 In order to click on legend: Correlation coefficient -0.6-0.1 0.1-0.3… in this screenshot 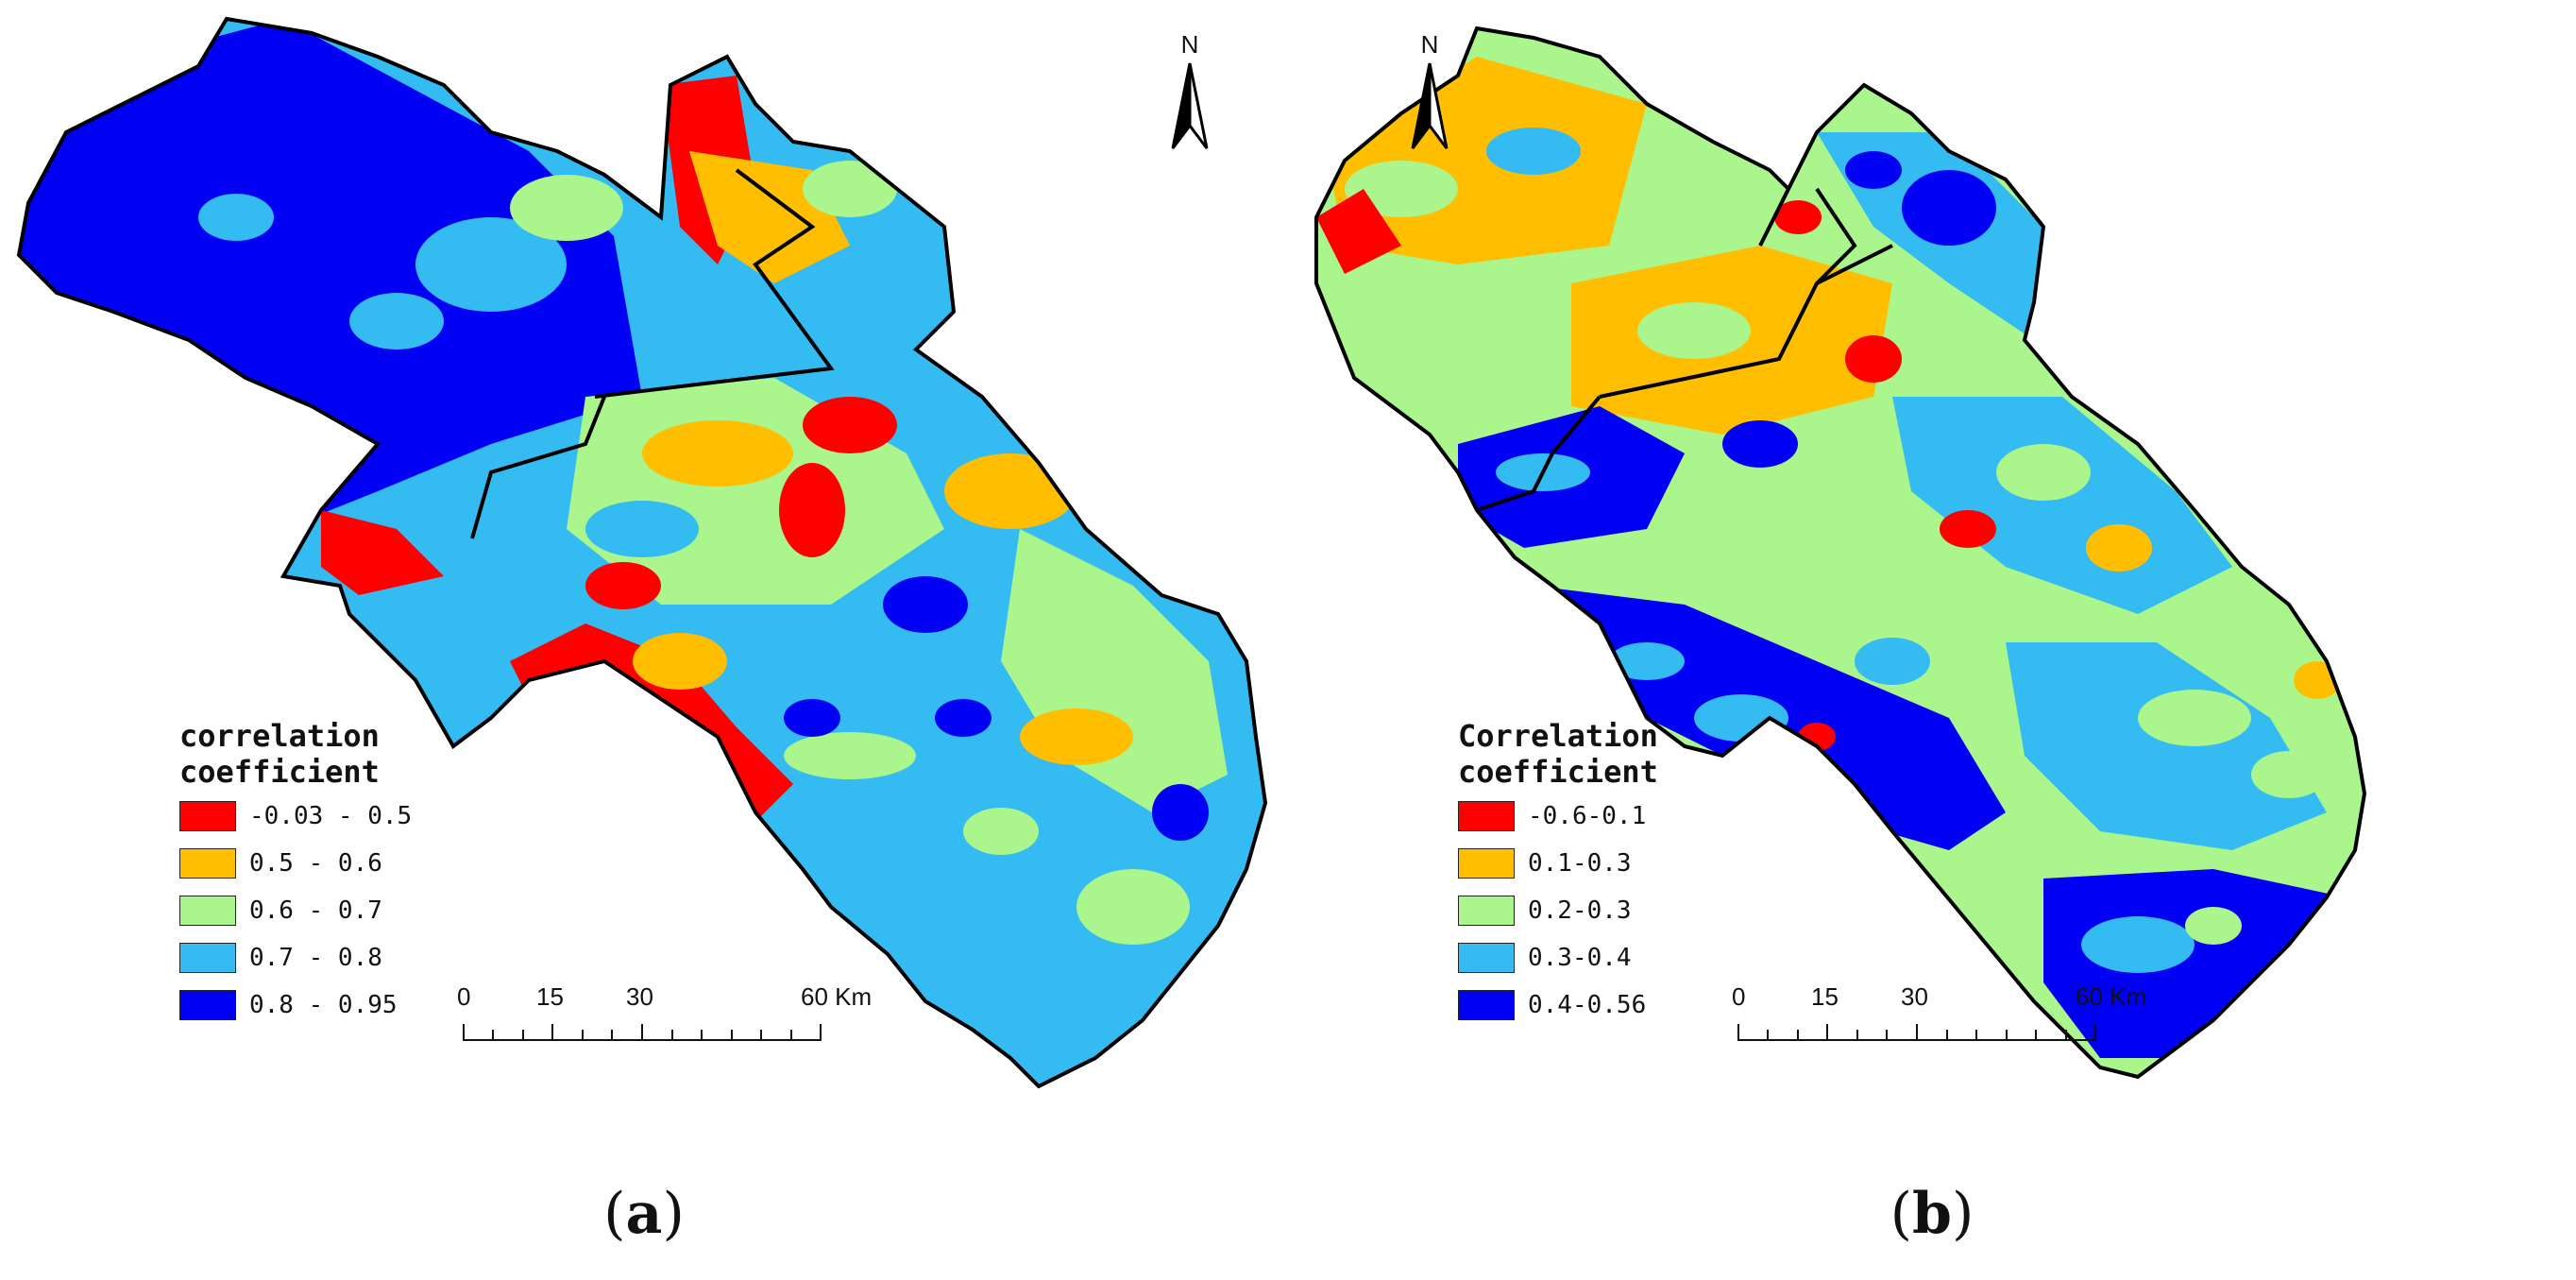, I will do `click(1580, 872)`.